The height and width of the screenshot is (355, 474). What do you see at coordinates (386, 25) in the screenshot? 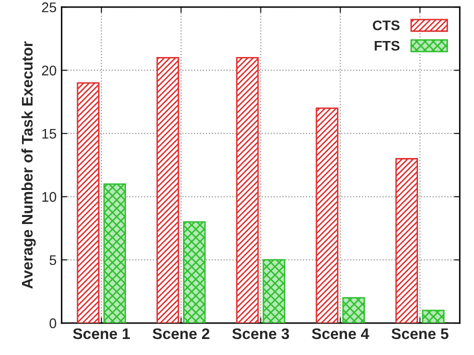
I see `legend-label: CTS` at bounding box center [386, 25].